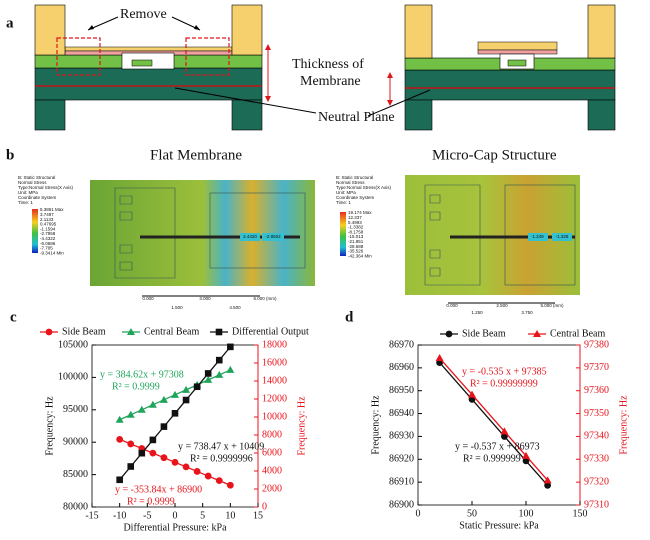 The image size is (650, 540). Describe the element at coordinates (272, 488) in the screenshot. I see `y2-tick-label: 2000` at that location.